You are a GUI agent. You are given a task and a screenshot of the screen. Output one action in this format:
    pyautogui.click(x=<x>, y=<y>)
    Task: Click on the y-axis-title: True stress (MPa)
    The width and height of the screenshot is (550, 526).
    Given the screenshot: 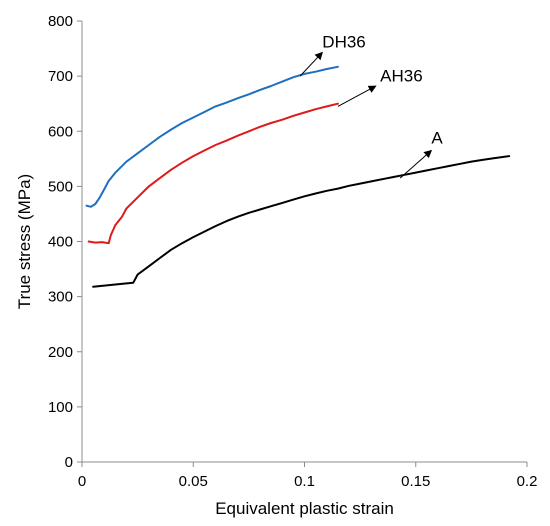 What is the action you would take?
    pyautogui.click(x=24, y=241)
    